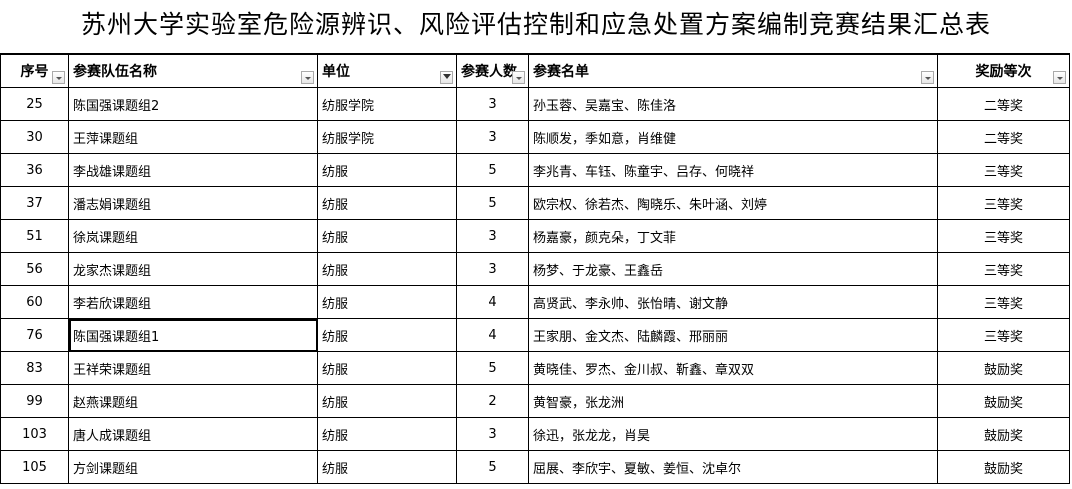  What do you see at coordinates (193, 170) in the screenshot?
I see `cell-team-name: 李战雄课题组` at bounding box center [193, 170].